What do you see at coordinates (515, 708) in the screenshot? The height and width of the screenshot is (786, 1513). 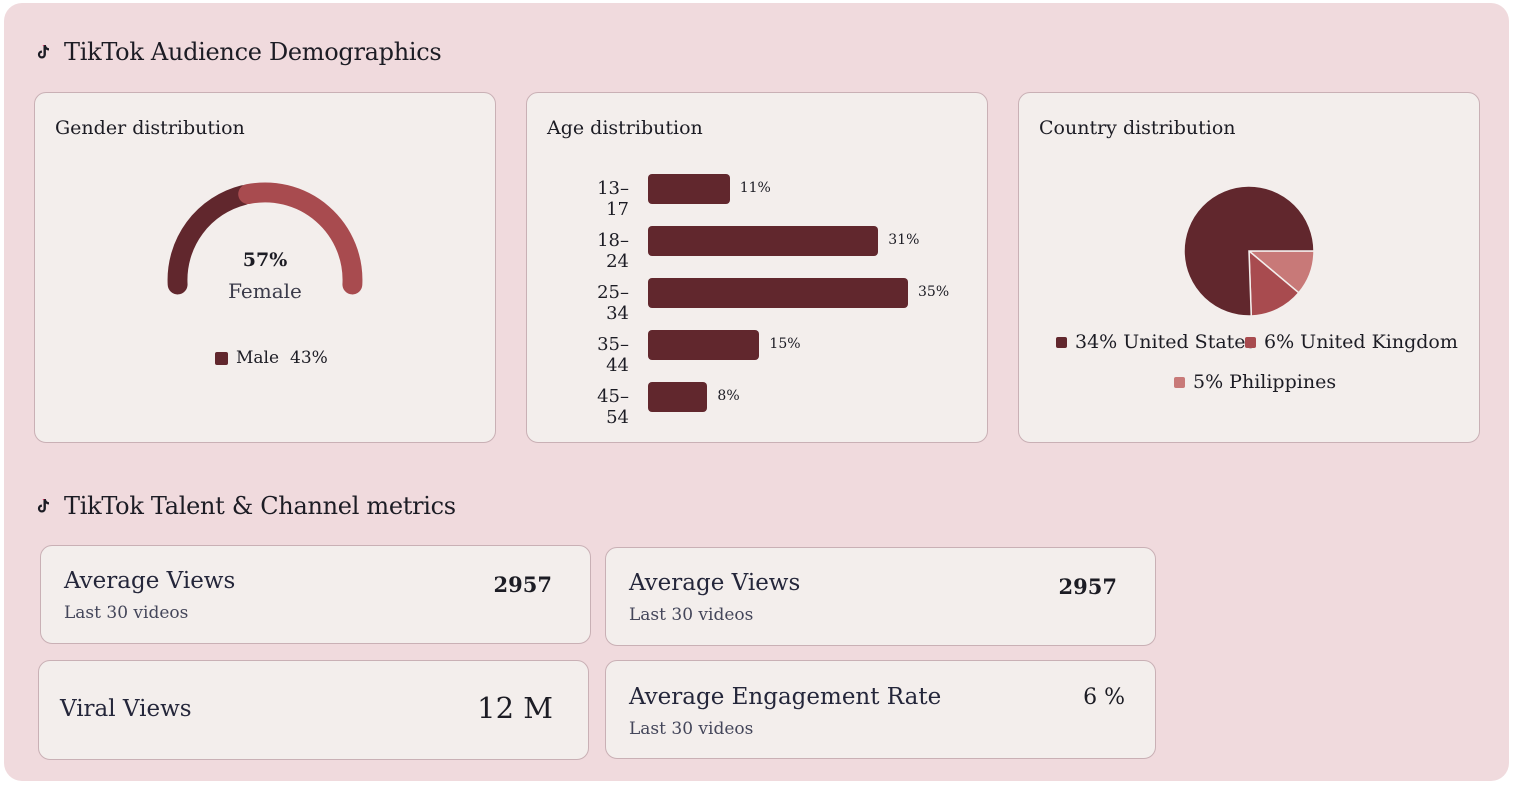 I see `metric-value: 12 M` at bounding box center [515, 708].